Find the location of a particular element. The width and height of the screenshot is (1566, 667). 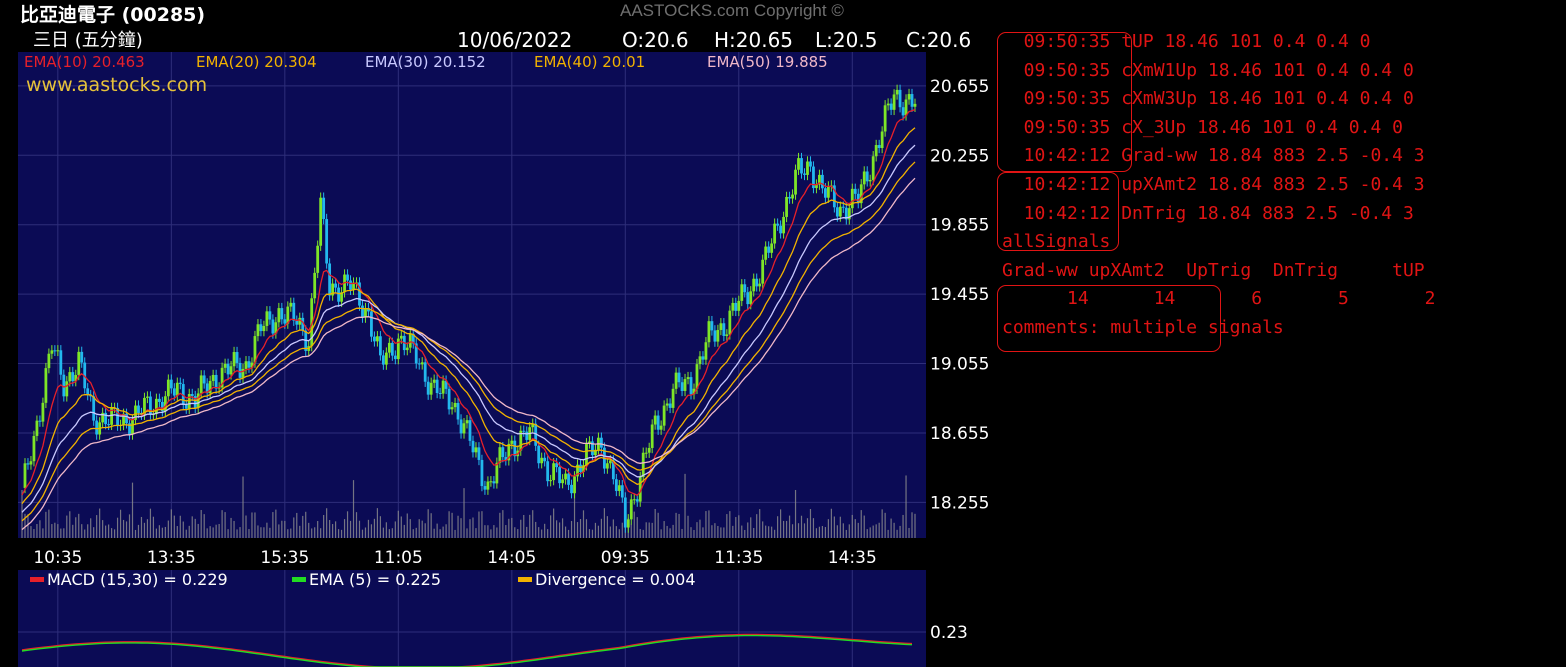

ema-legend-item-0: EMA(10) 20.463 is located at coordinates (84, 62).